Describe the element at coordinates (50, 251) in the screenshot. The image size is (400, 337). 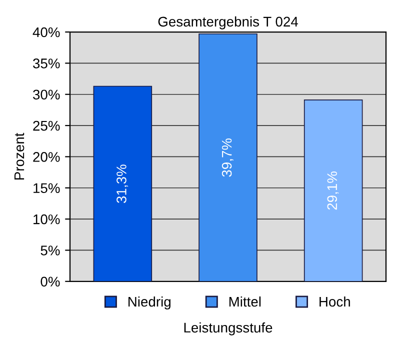
I see `y-tick-label: 5%` at that location.